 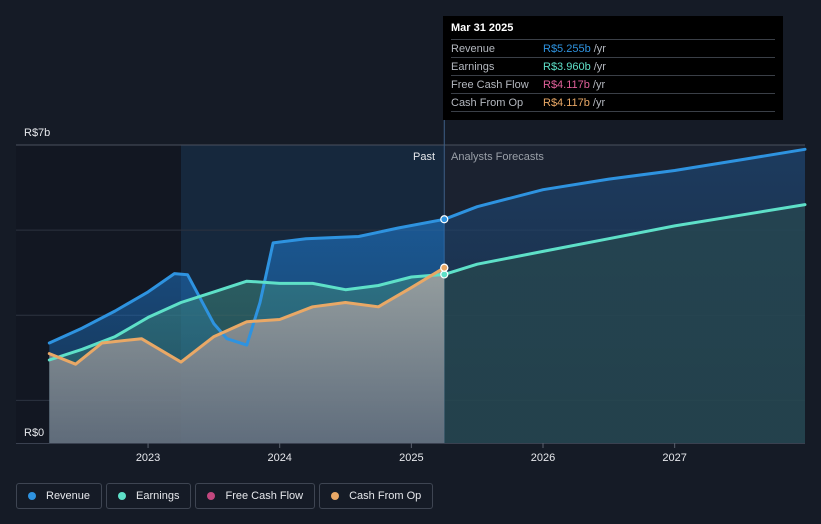 I want to click on earnings-forecast-line, so click(x=624, y=239).